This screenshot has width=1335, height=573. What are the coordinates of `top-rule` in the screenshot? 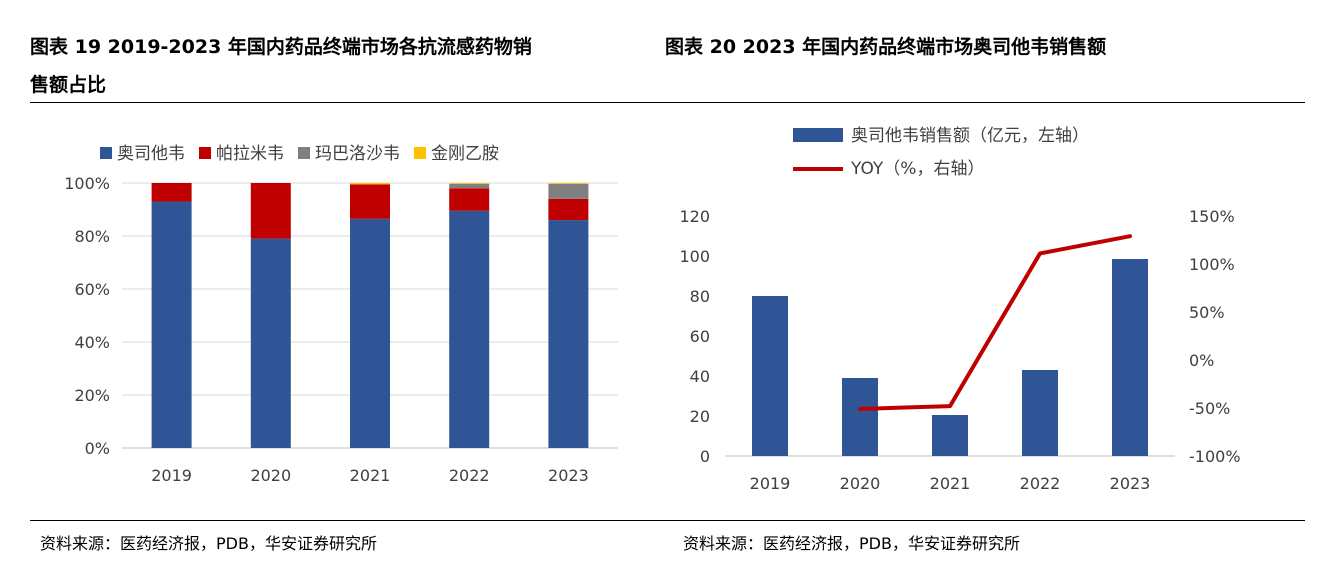 It's located at (667, 102).